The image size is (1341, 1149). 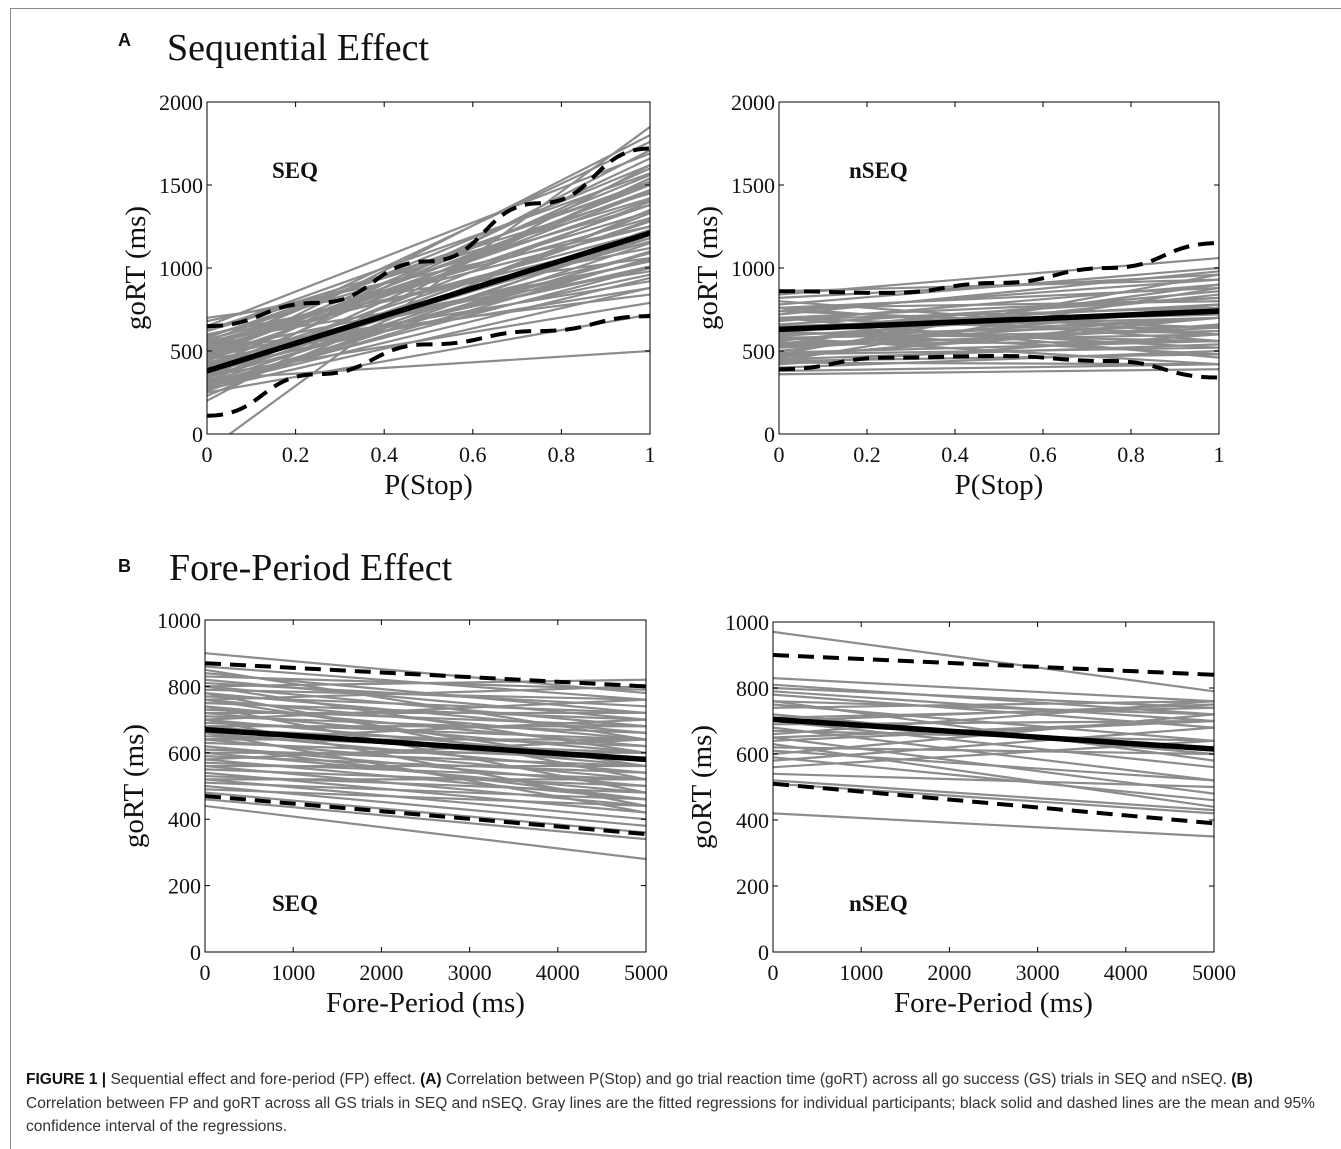 What do you see at coordinates (753, 102) in the screenshot?
I see `y-tick-label: 2000` at bounding box center [753, 102].